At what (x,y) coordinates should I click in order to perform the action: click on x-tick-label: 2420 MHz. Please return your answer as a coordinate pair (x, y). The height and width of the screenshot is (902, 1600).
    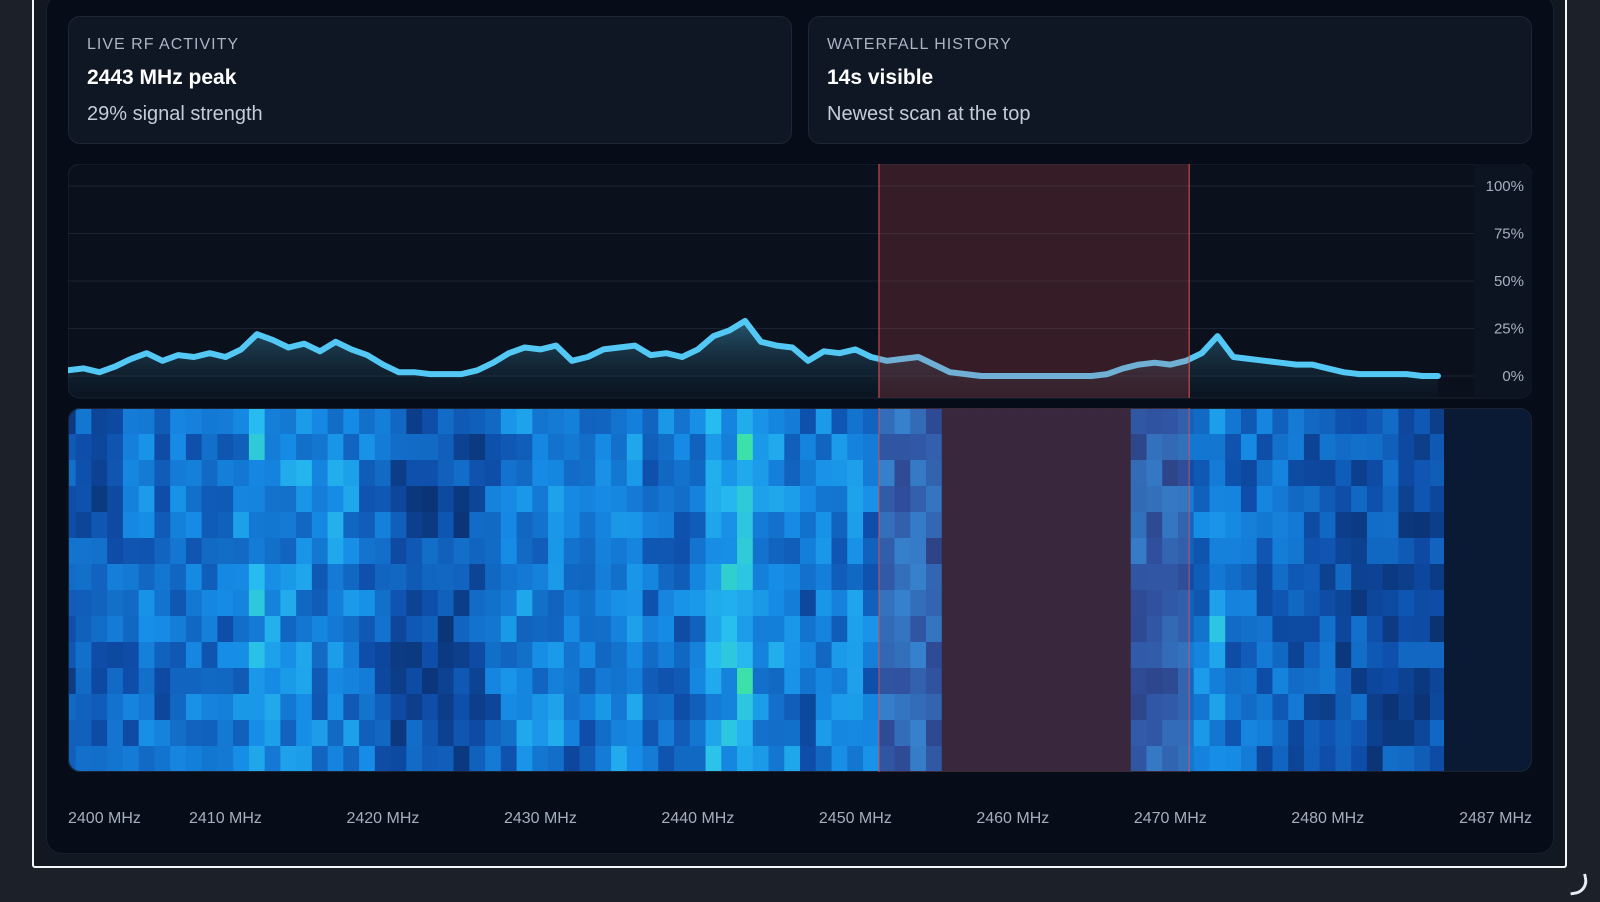
    Looking at the image, I should click on (383, 818).